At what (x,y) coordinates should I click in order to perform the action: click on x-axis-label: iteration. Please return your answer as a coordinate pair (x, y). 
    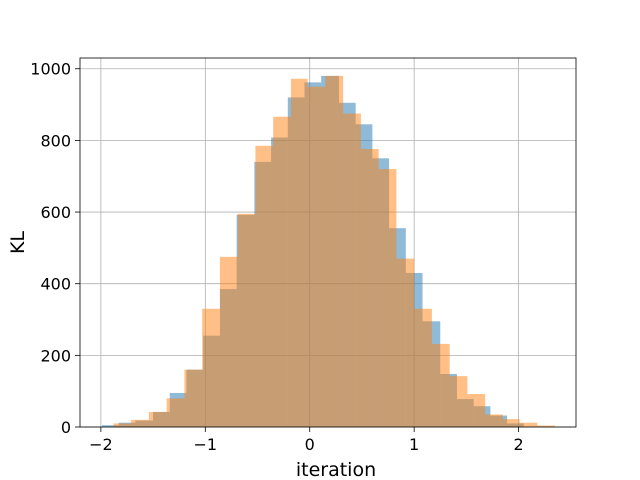
    Looking at the image, I should click on (336, 469).